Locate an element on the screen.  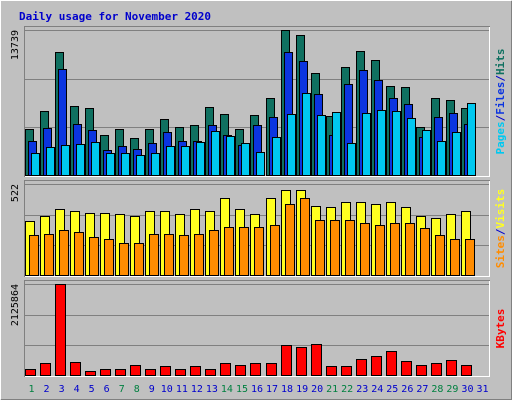
x-tick-label: 17 is located at coordinates (272, 389).